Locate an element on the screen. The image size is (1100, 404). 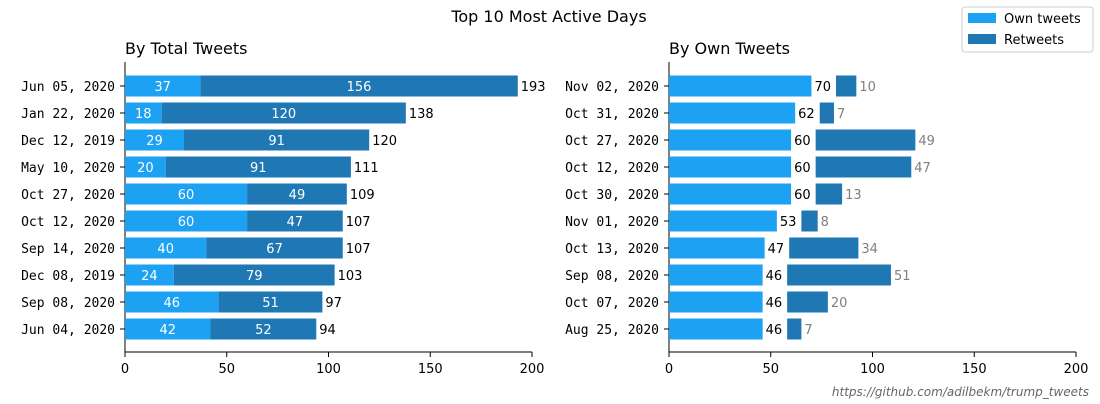
data-label-own-tweets: 24 is located at coordinates (149, 276).